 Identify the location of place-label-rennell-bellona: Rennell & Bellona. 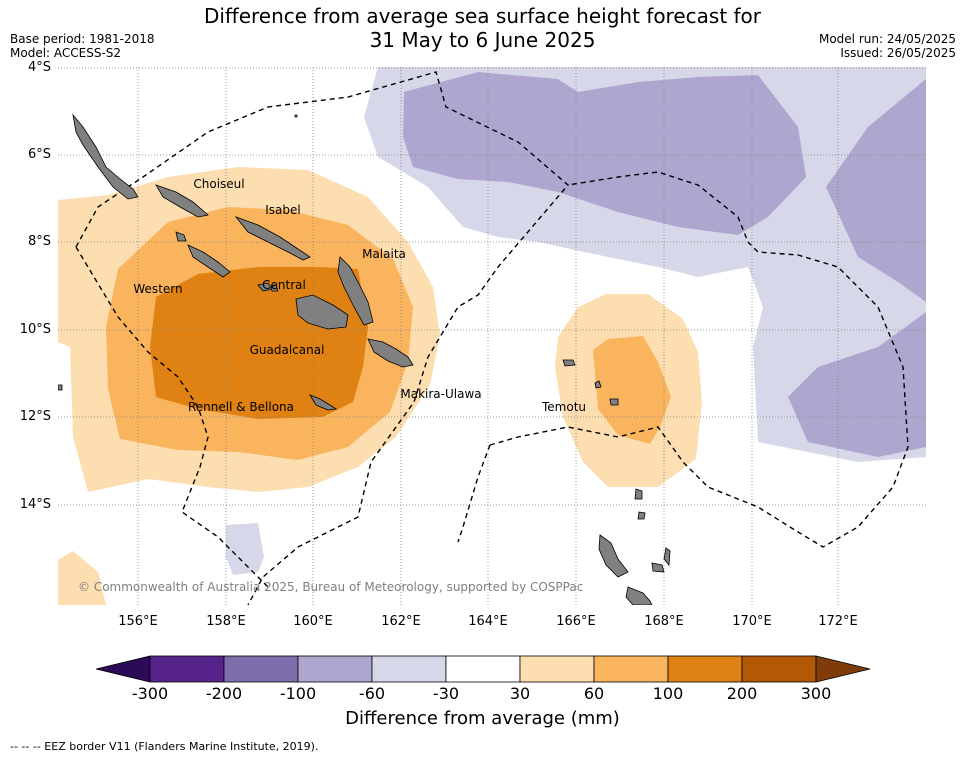
(241, 407).